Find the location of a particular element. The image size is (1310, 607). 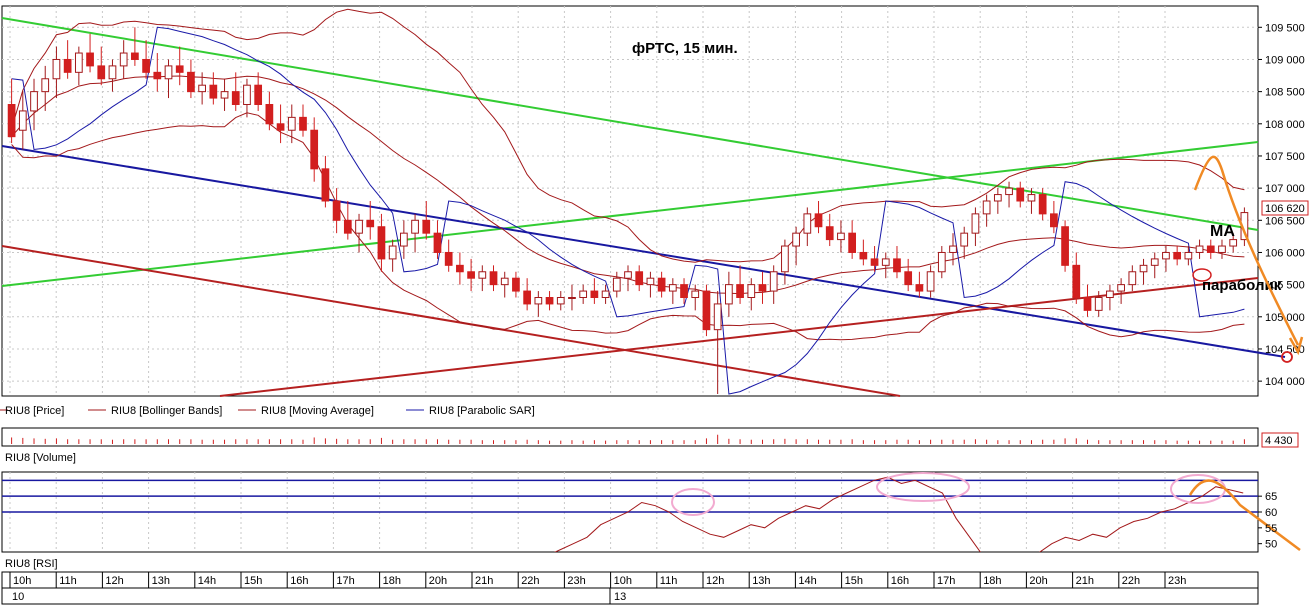

price-axis-label: 109 000 is located at coordinates (1285, 60).